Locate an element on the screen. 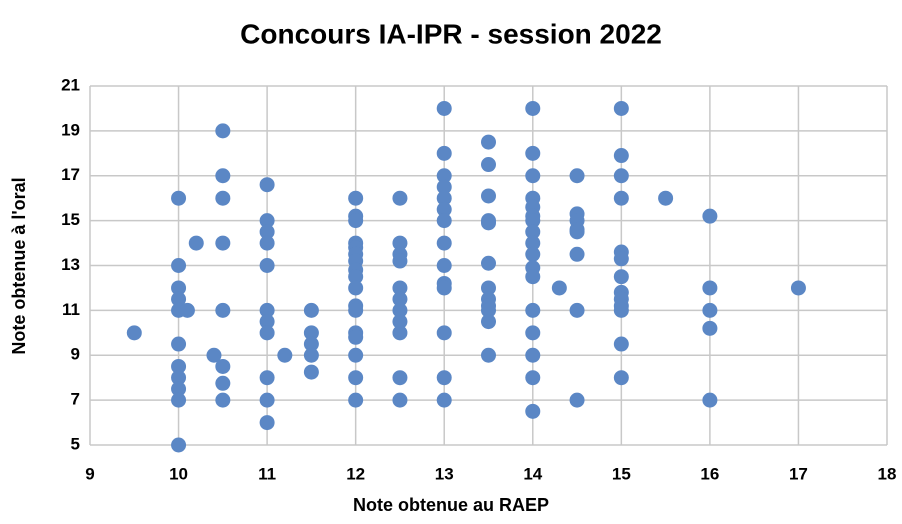 This screenshot has height=524, width=902. y-tick-label: 21 is located at coordinates (70, 84).